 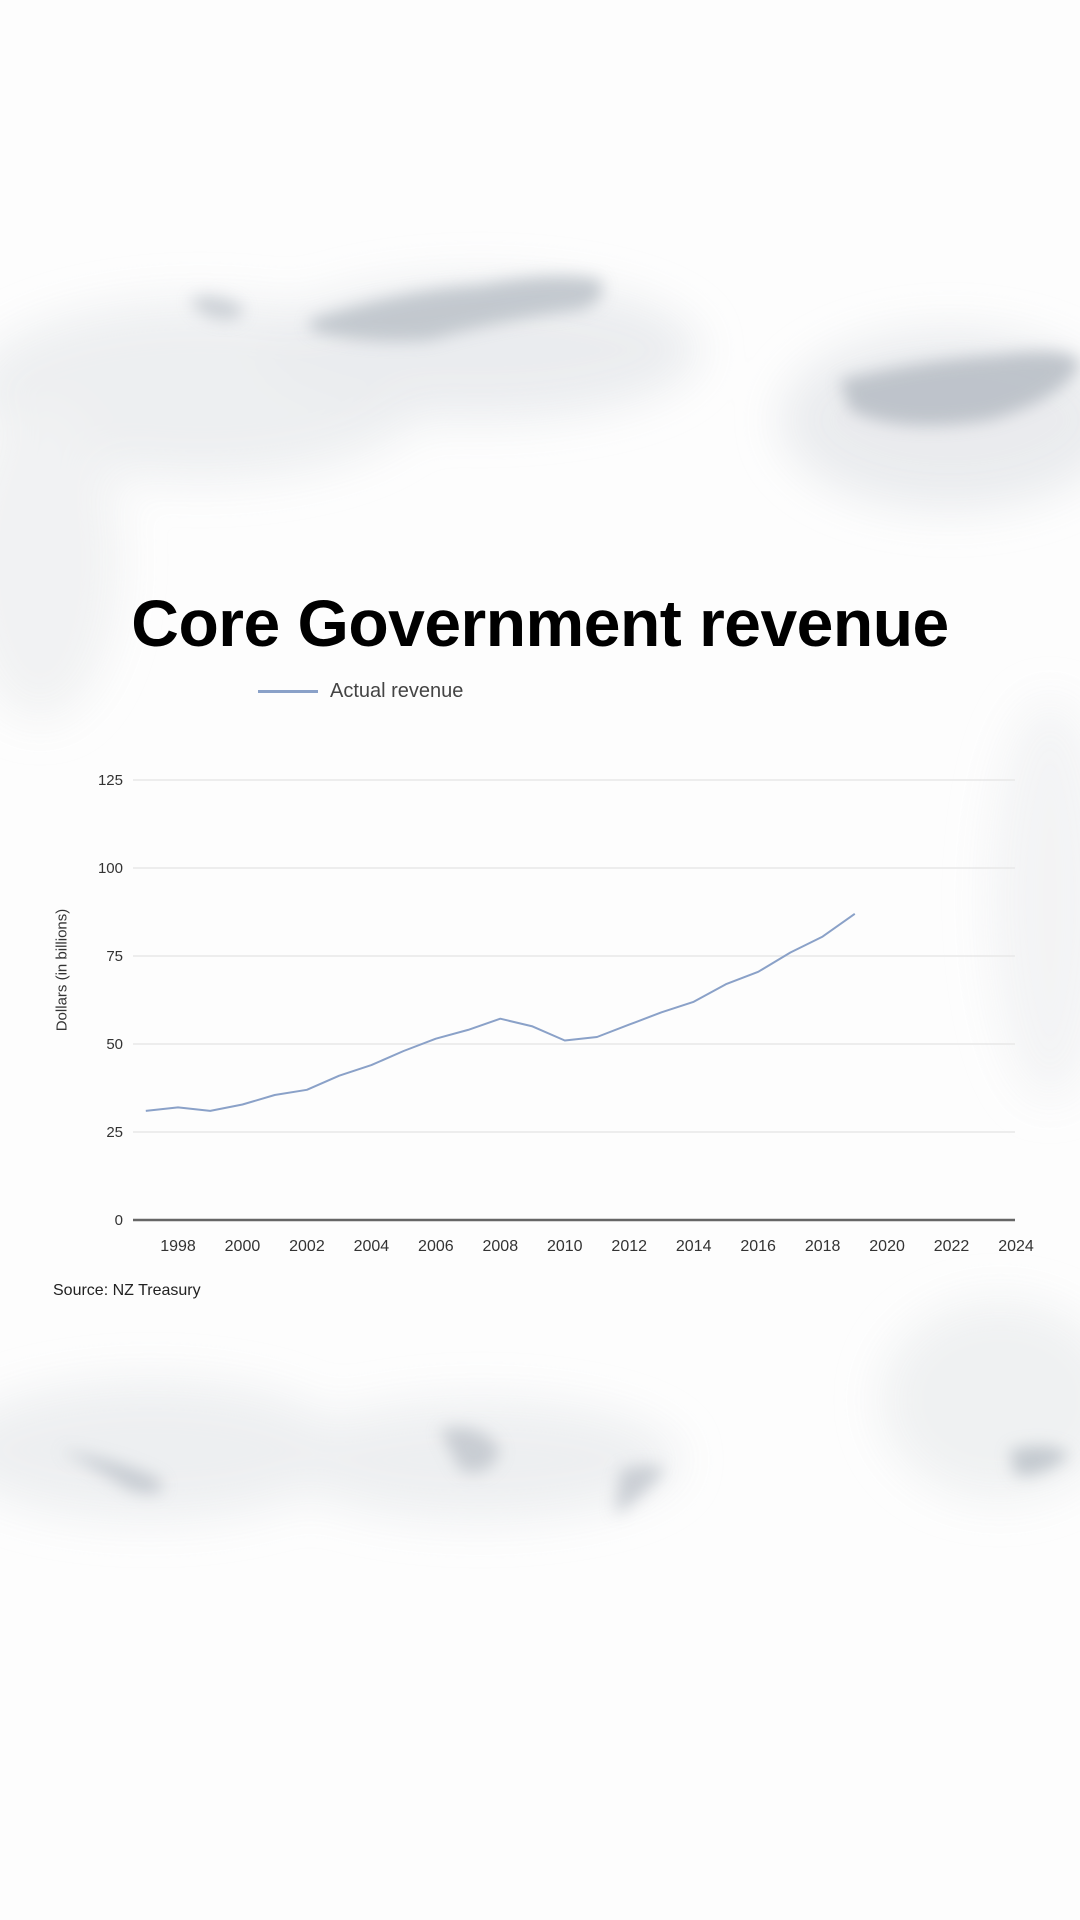 What do you see at coordinates (501, 1246) in the screenshot?
I see `x-tick-label: 2008` at bounding box center [501, 1246].